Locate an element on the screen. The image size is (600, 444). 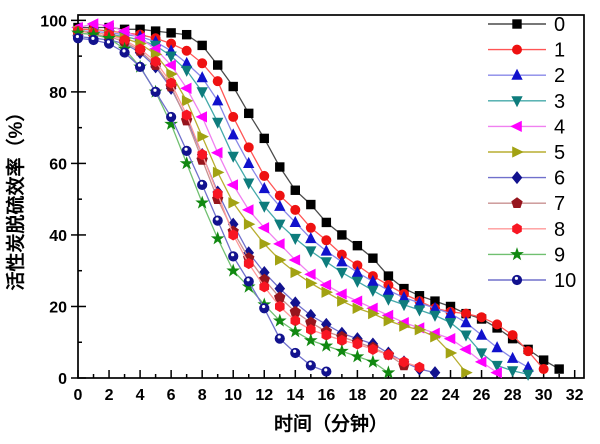
y-axis: 0 20 40 60 80 100 is located at coordinates (63, 200).